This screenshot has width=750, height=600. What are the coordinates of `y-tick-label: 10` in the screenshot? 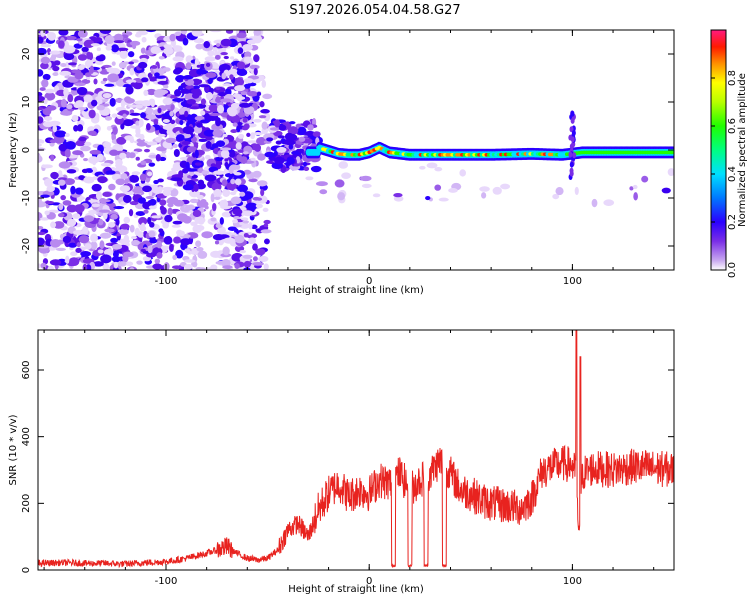 It's located at (26, 102).